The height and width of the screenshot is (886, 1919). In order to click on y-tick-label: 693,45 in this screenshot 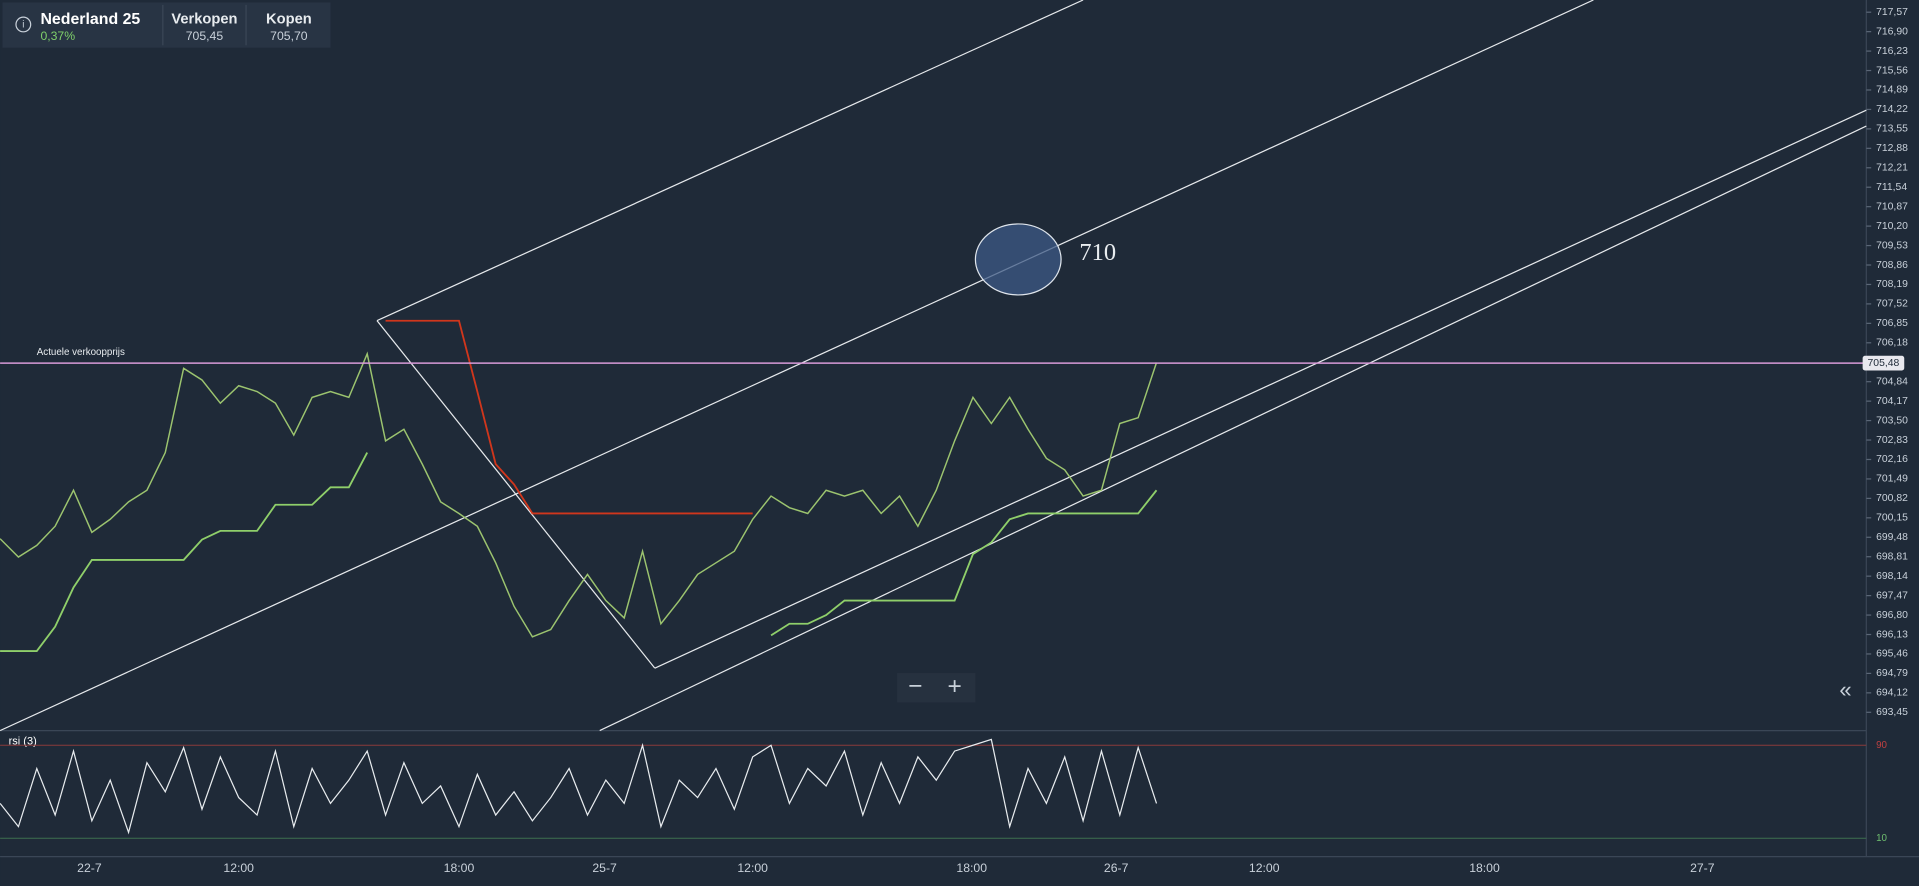, I will do `click(1892, 712)`.